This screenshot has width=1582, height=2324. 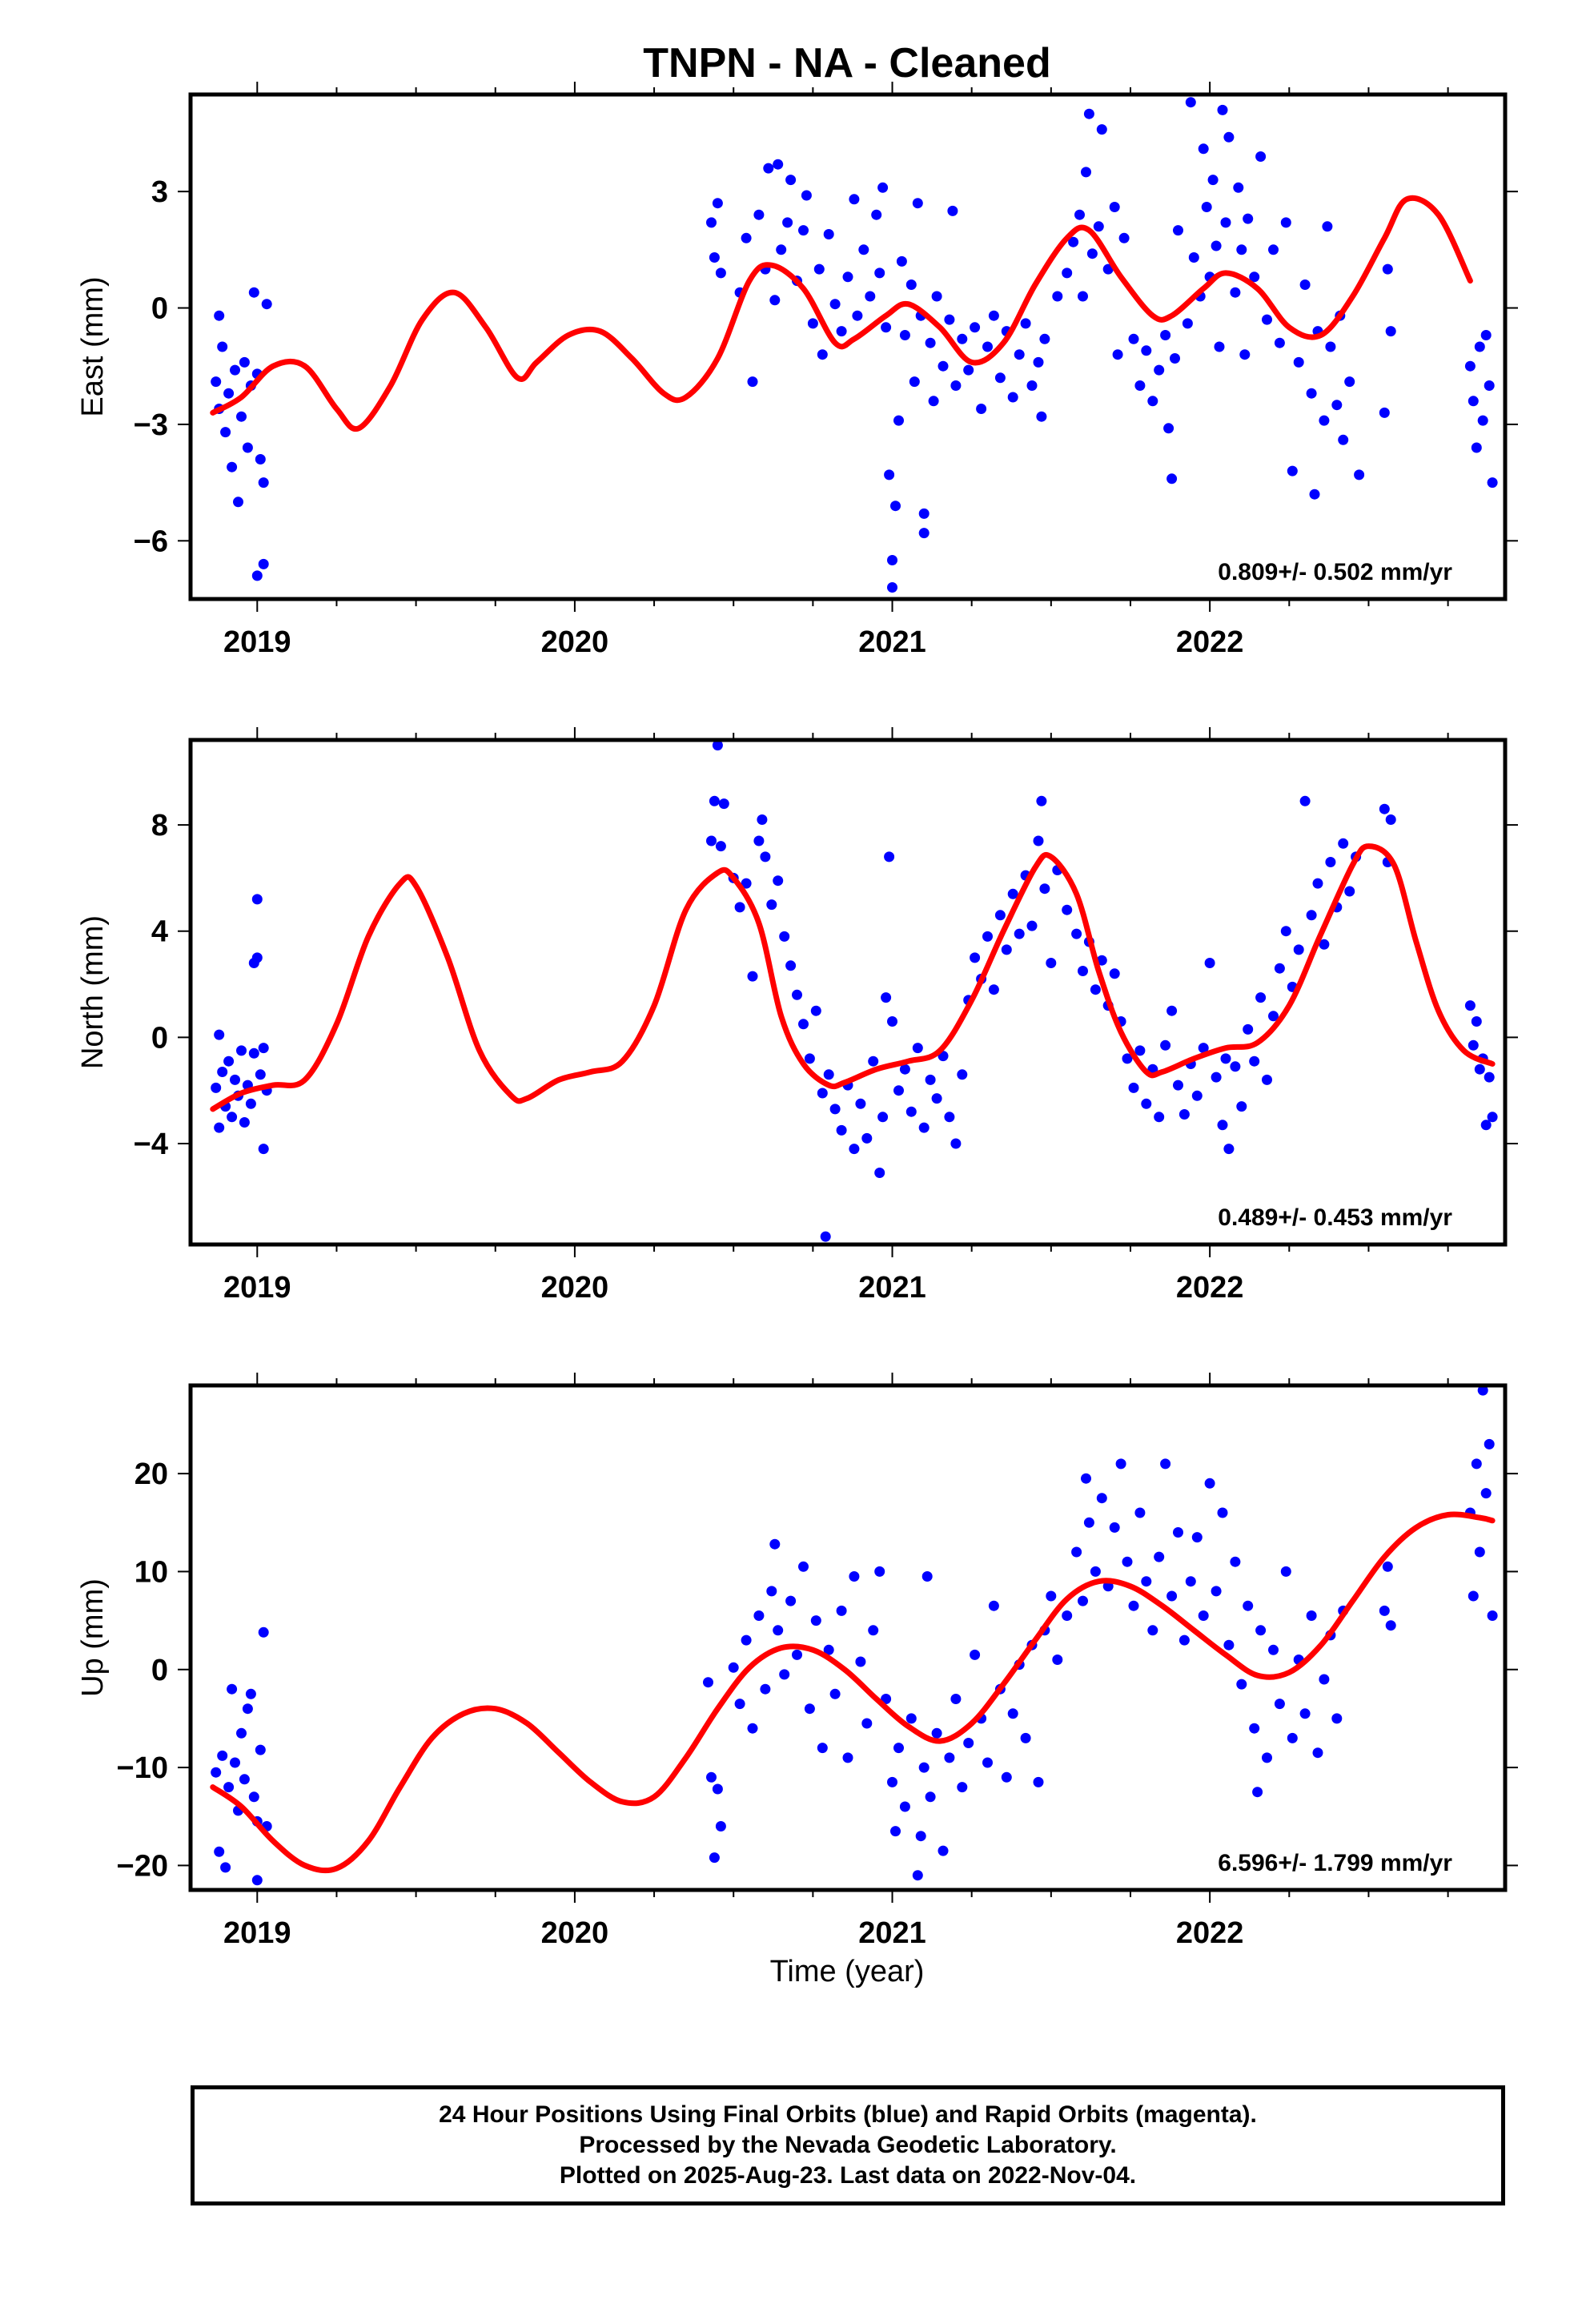 I want to click on north-x-tick-label: 2020, so click(x=575, y=1288).